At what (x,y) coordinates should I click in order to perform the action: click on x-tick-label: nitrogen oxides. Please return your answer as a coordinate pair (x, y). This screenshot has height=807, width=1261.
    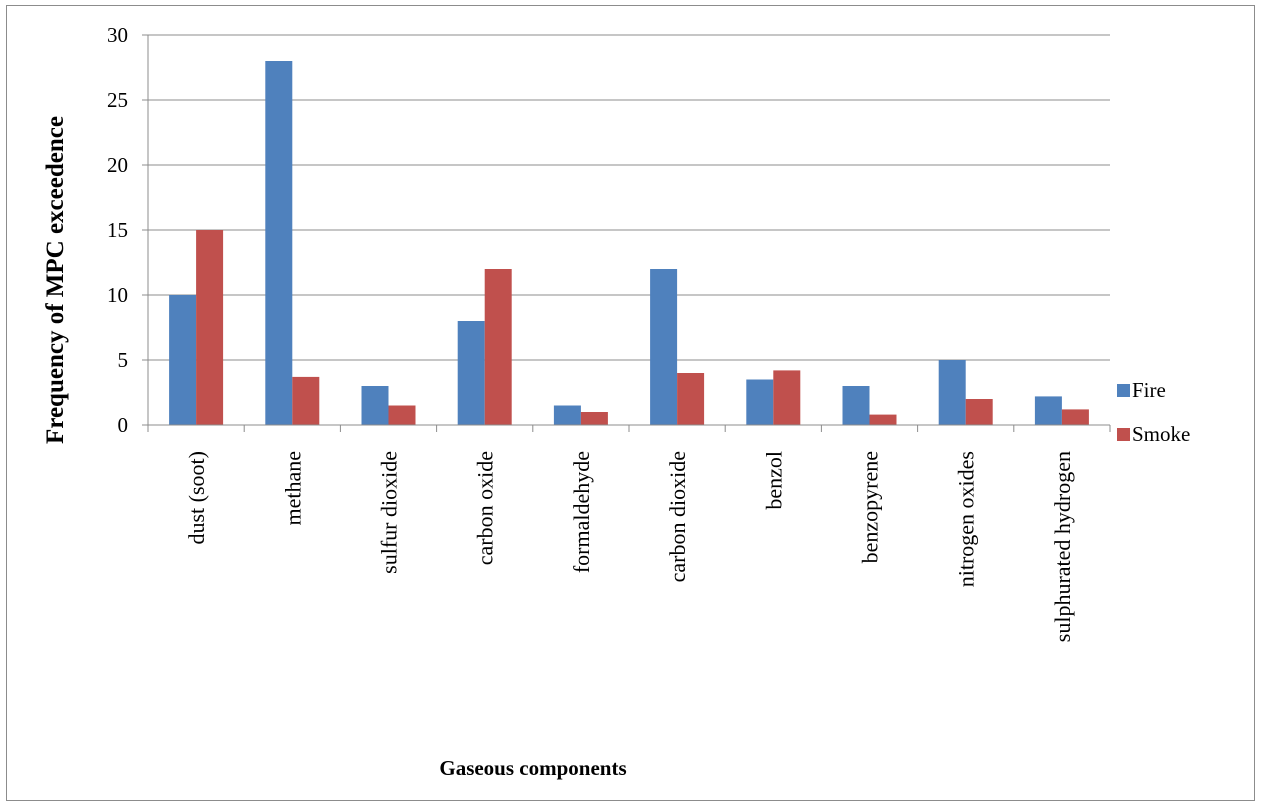
    Looking at the image, I should click on (966, 519).